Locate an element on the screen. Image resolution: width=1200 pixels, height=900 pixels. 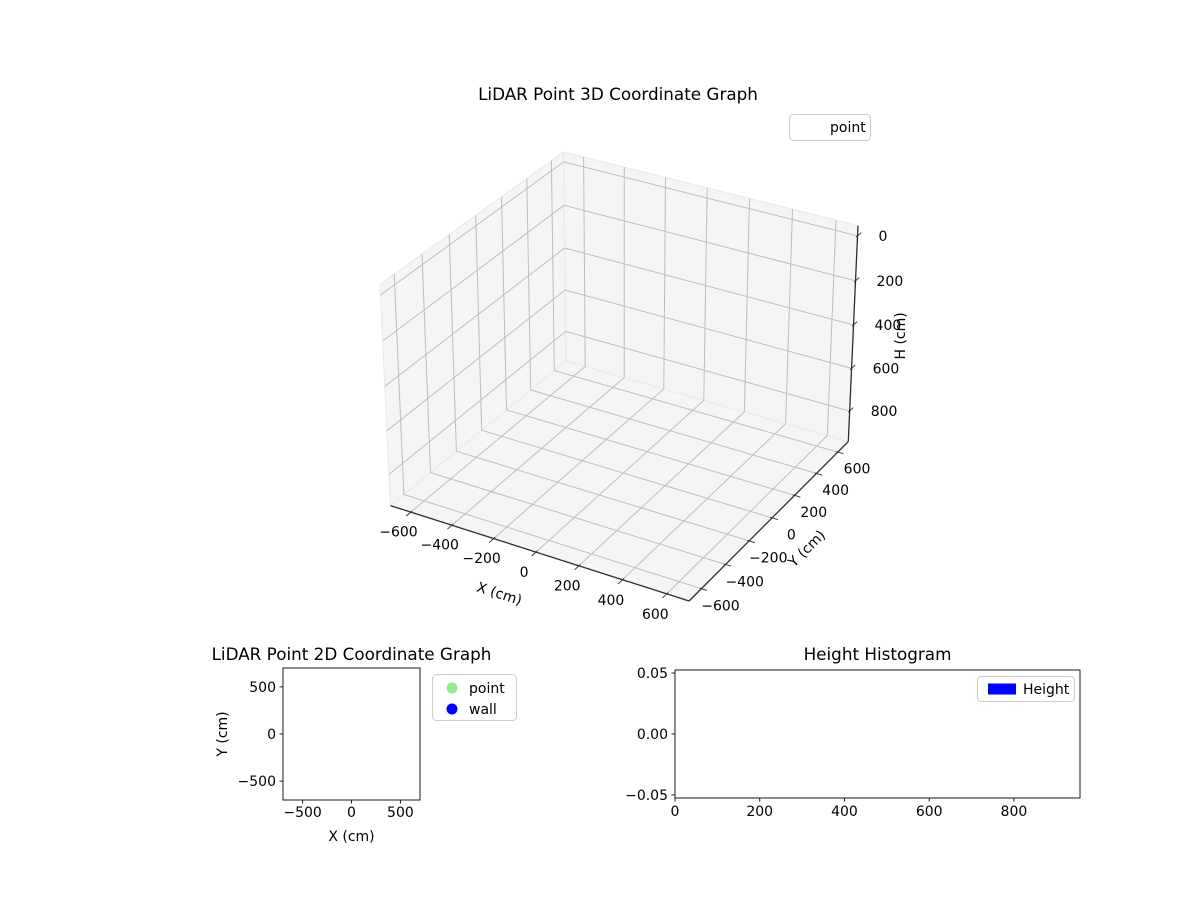
y-tick-label: 200 is located at coordinates (813, 513).